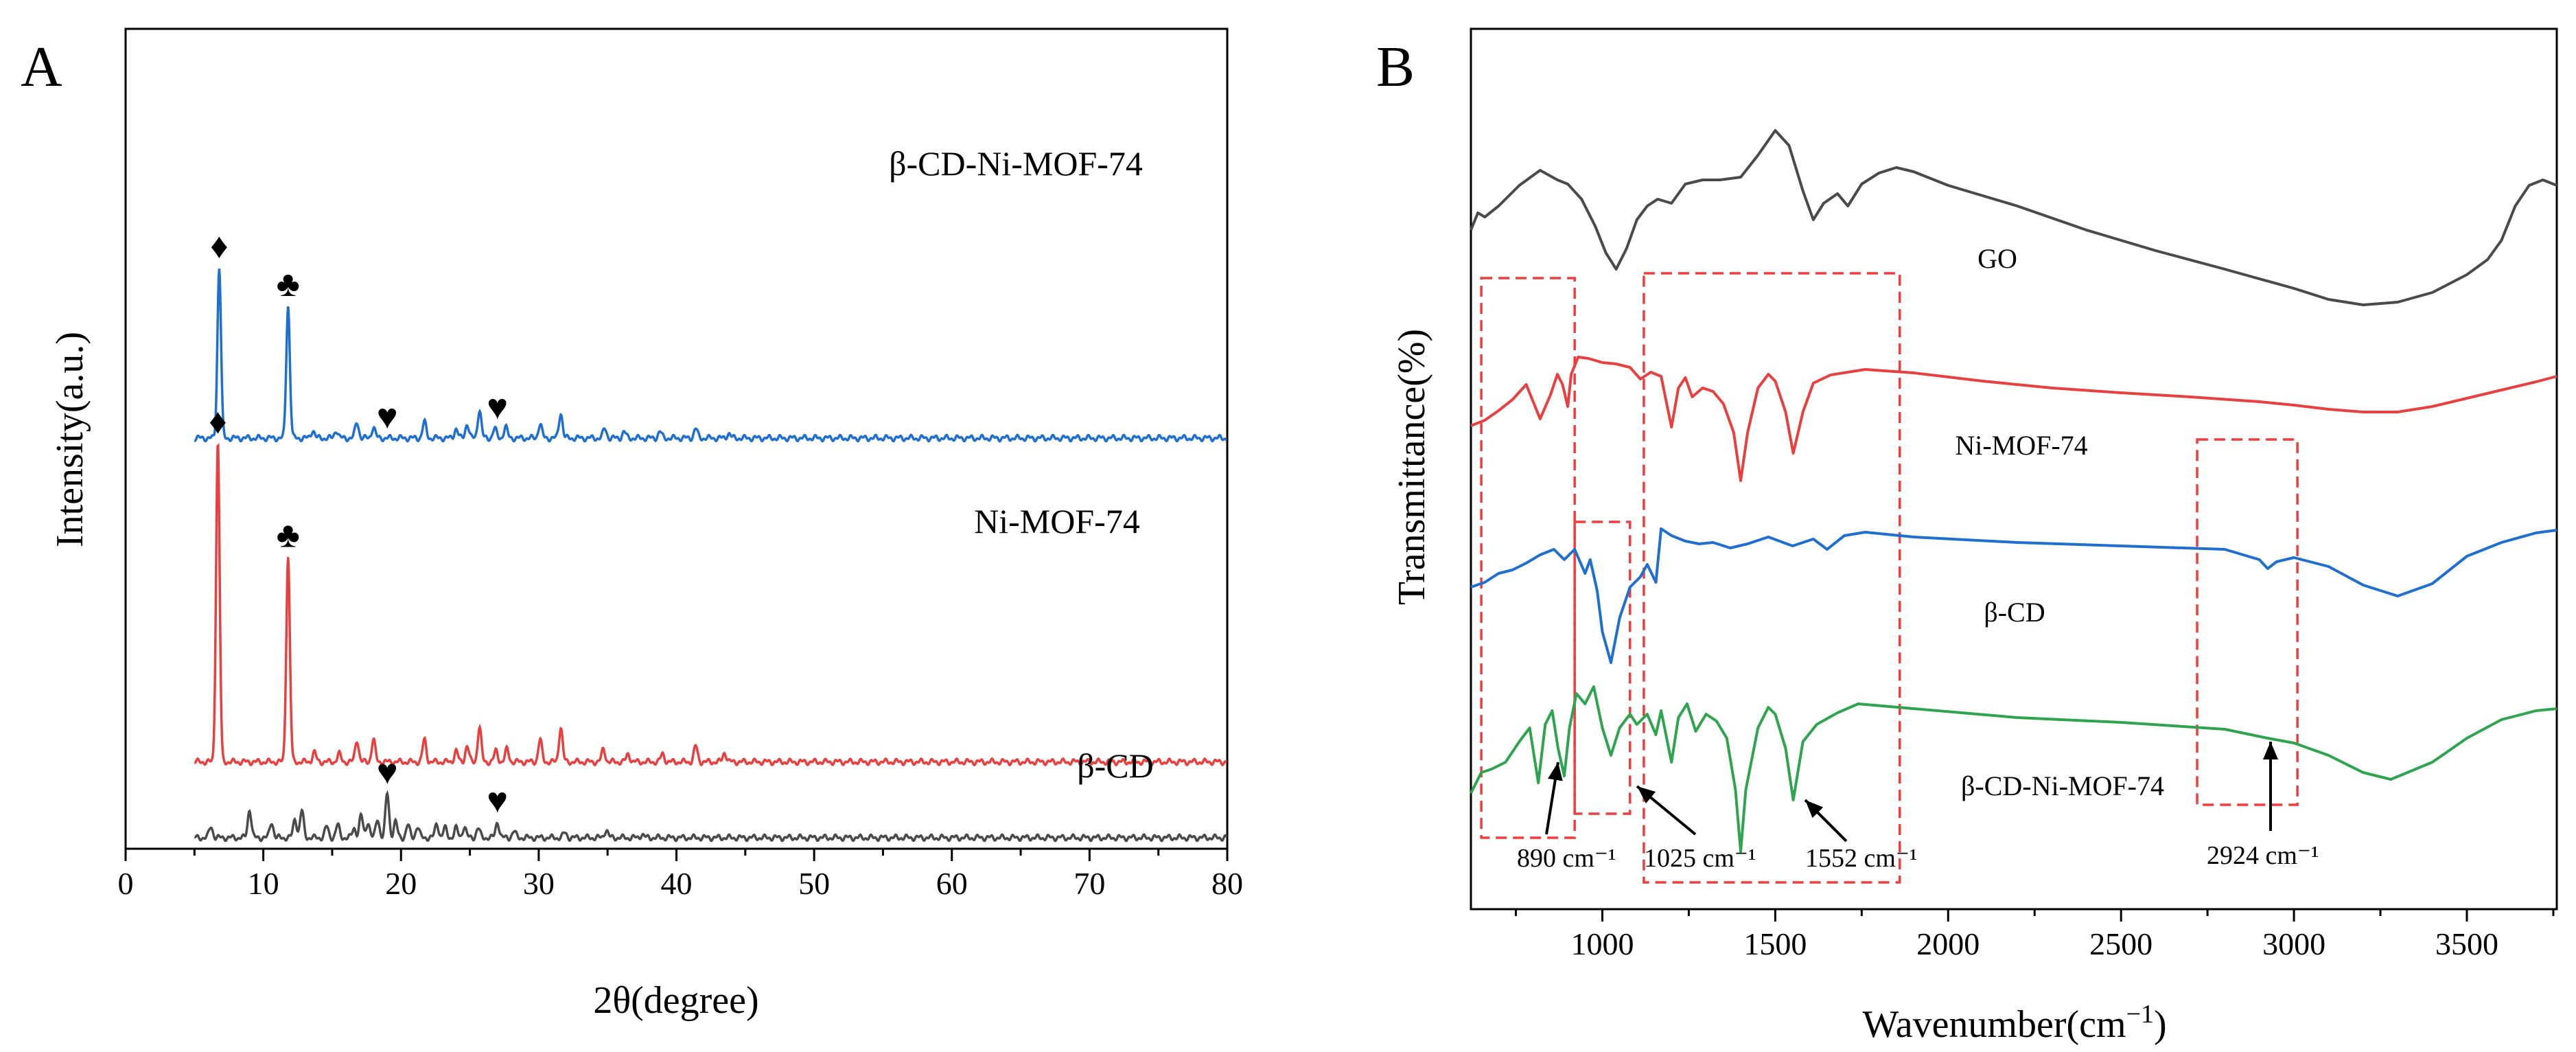 This screenshot has height=1052, width=2576. What do you see at coordinates (952, 883) in the screenshot?
I see `a-xtick-label-60: 60` at bounding box center [952, 883].